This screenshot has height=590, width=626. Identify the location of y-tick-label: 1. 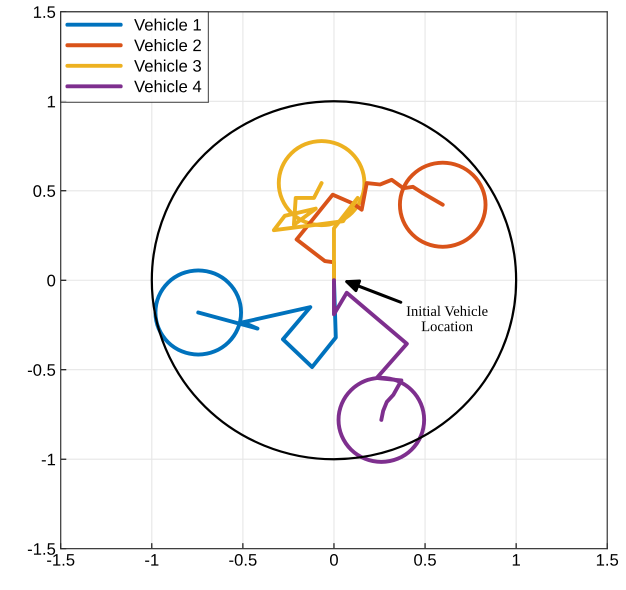
(52, 102).